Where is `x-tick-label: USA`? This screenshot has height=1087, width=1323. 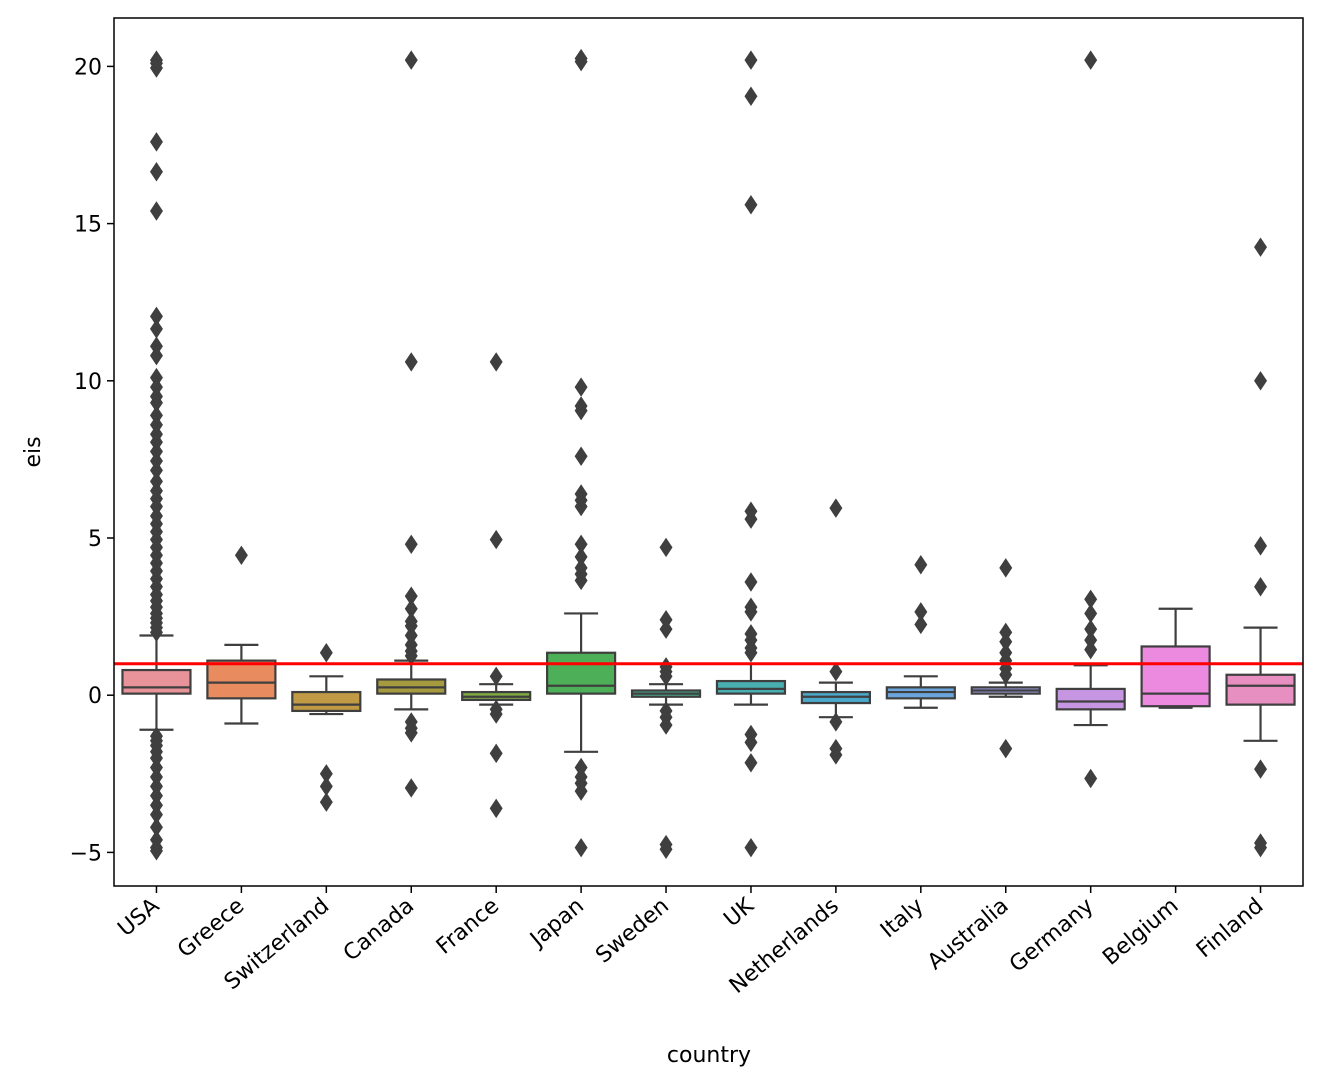 x-tick-label: USA is located at coordinates (138, 917).